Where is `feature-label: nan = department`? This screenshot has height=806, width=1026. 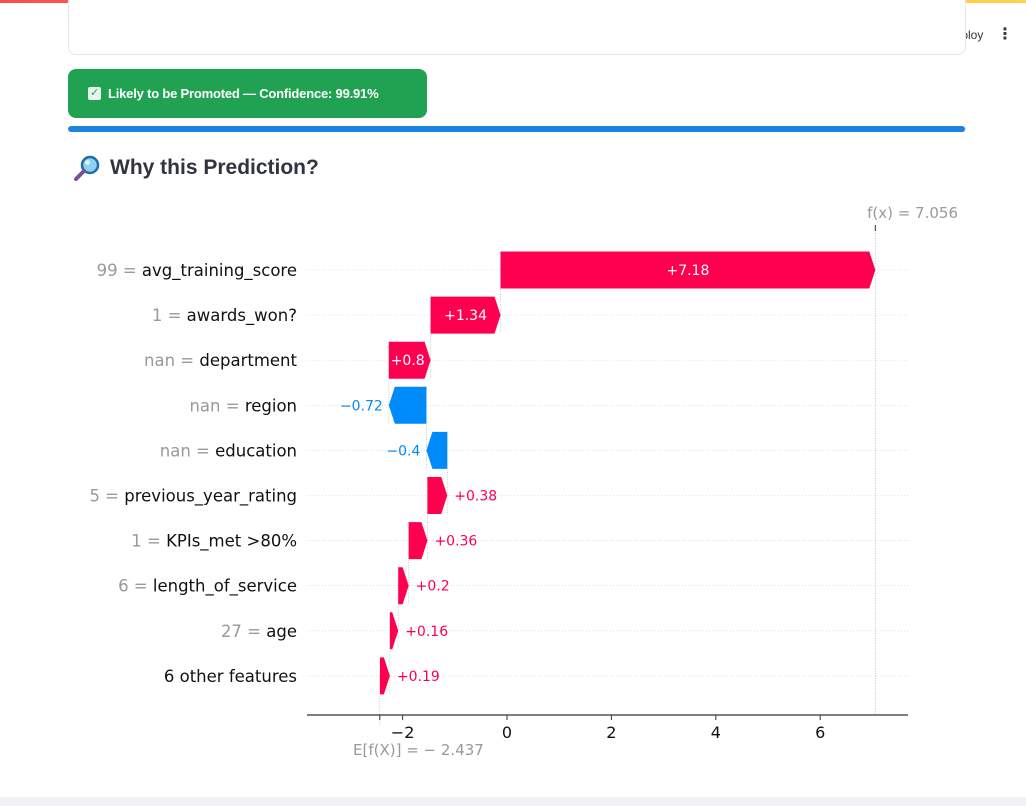
feature-label: nan = department is located at coordinates (220, 360).